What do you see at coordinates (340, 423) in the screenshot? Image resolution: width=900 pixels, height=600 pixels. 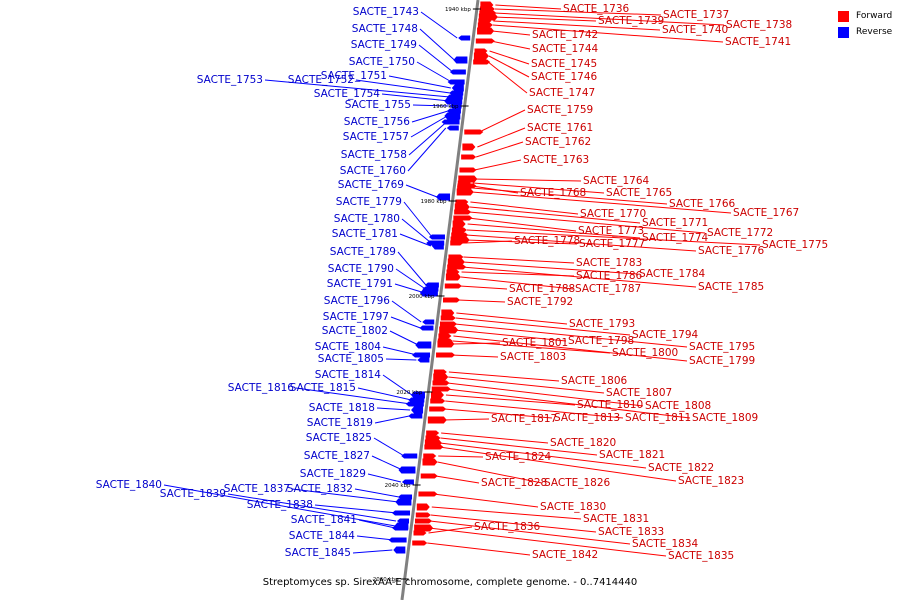 I see `gene-label-sacte-1819: SACTE_1819` at bounding box center [340, 423].